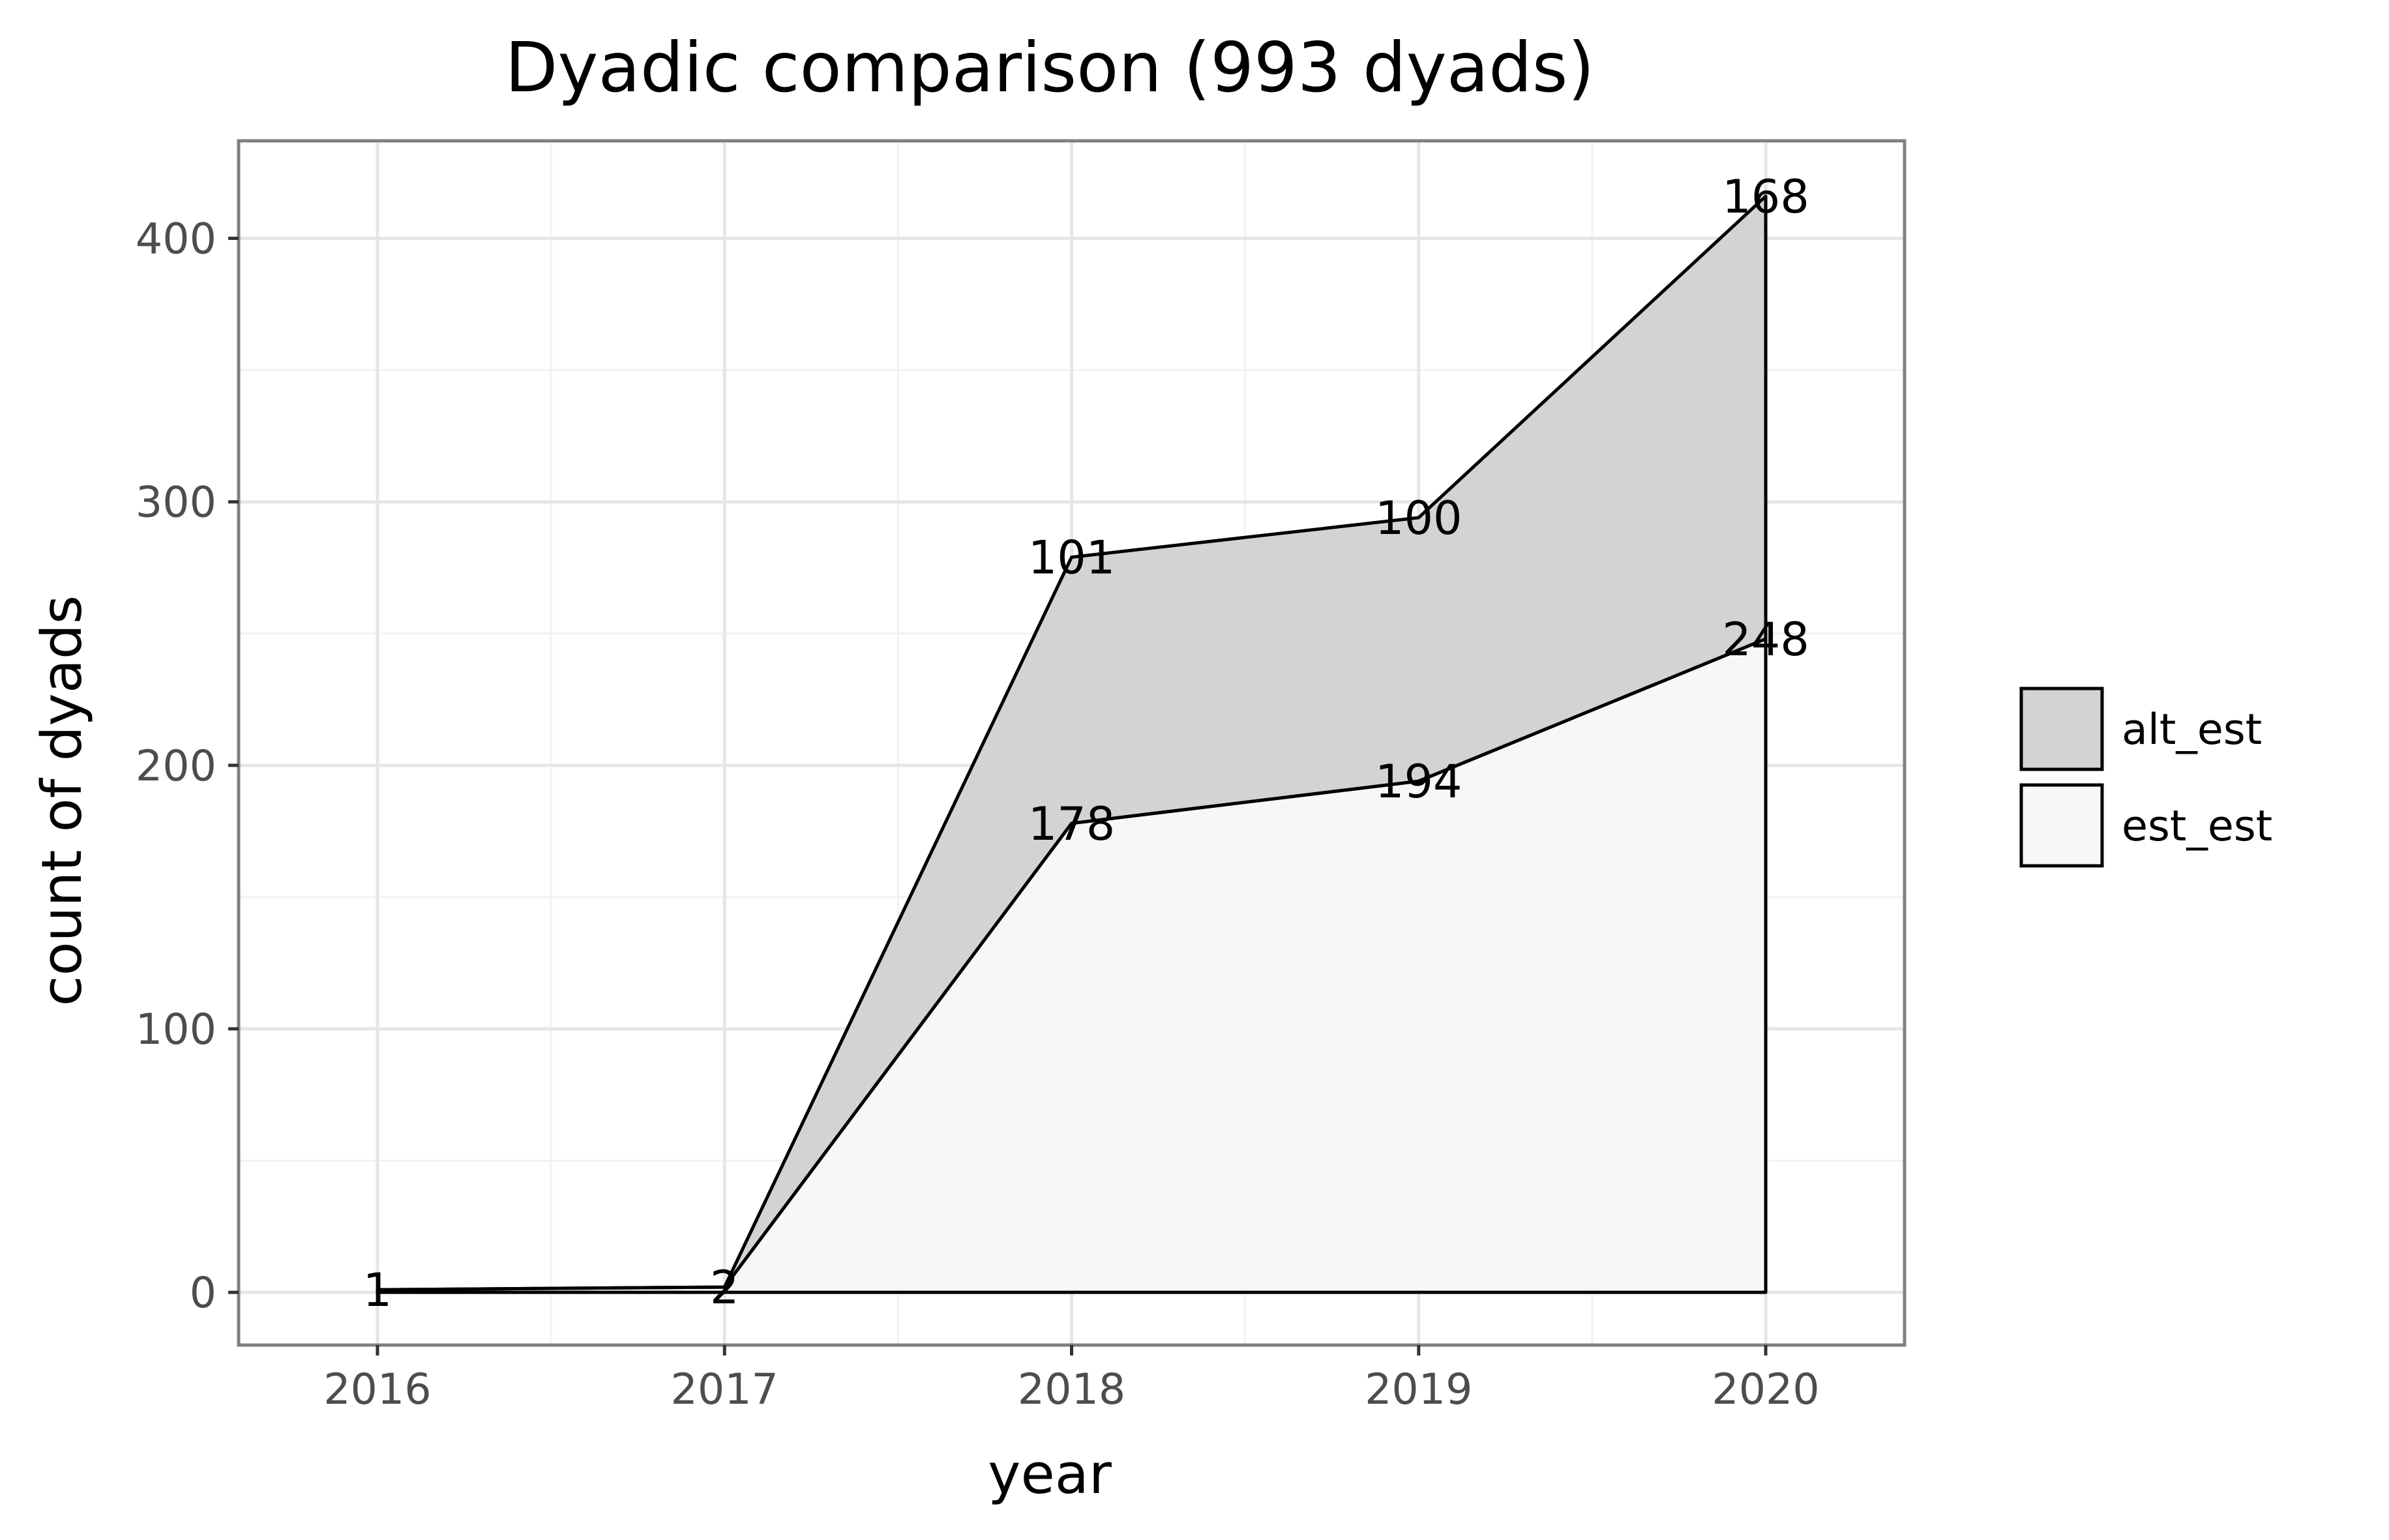  What do you see at coordinates (378, 1290) in the screenshot?
I see `data-label-est-est: 1` at bounding box center [378, 1290].